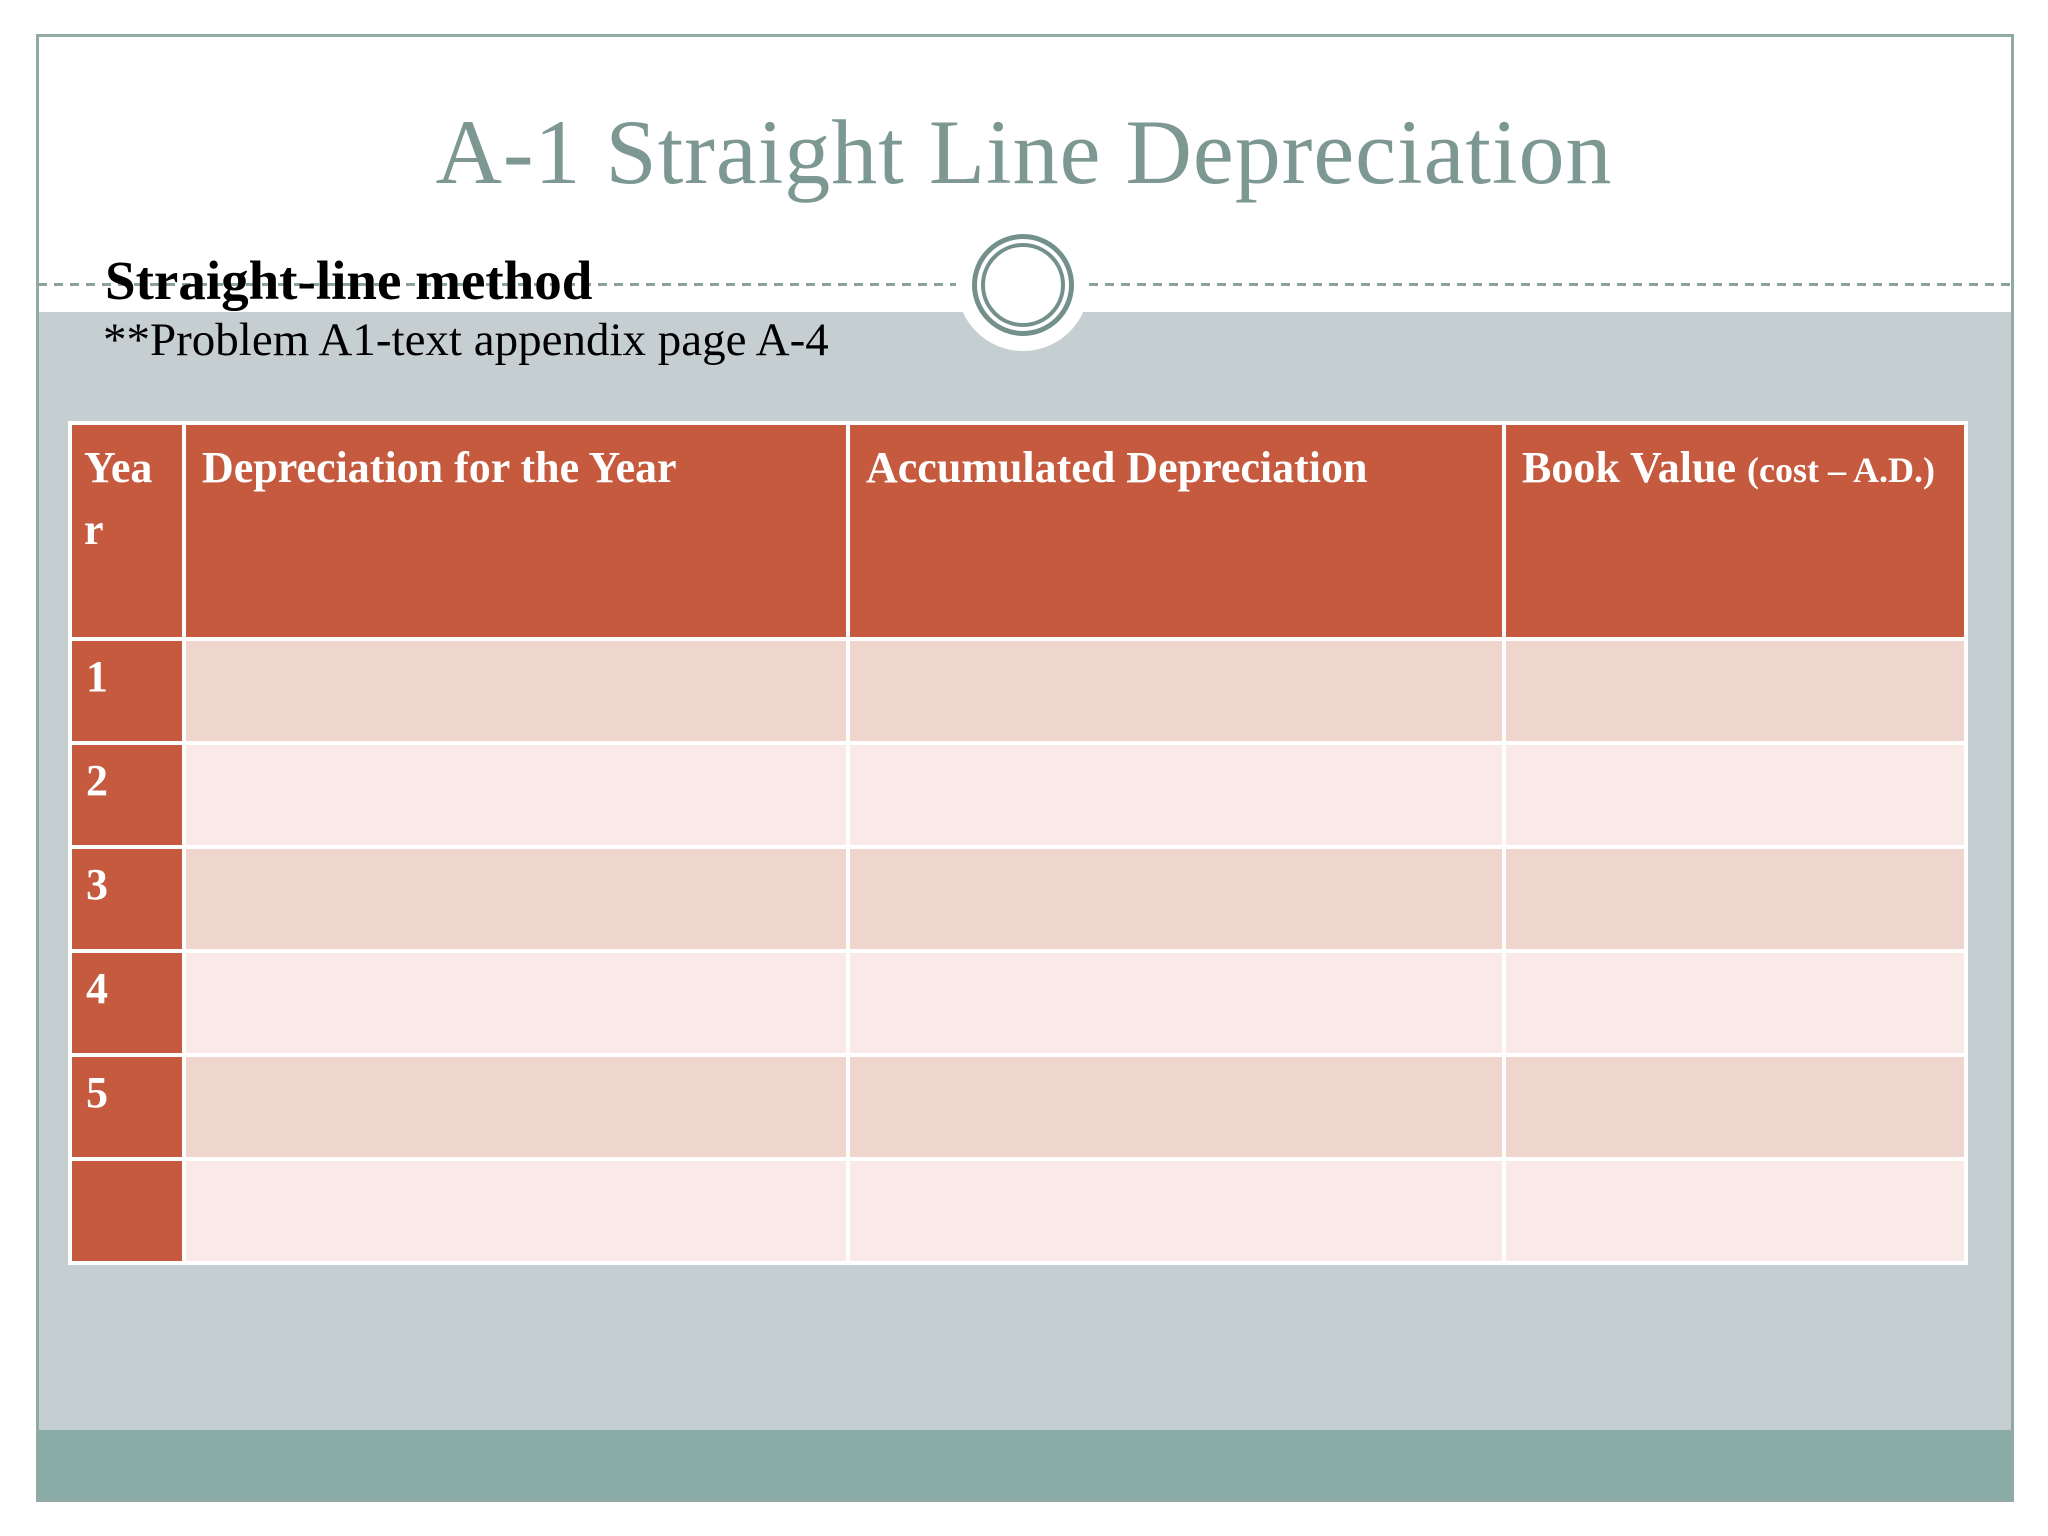 This screenshot has height=1536, width=2048. I want to click on row-2-book-value-cell, so click(1735, 795).